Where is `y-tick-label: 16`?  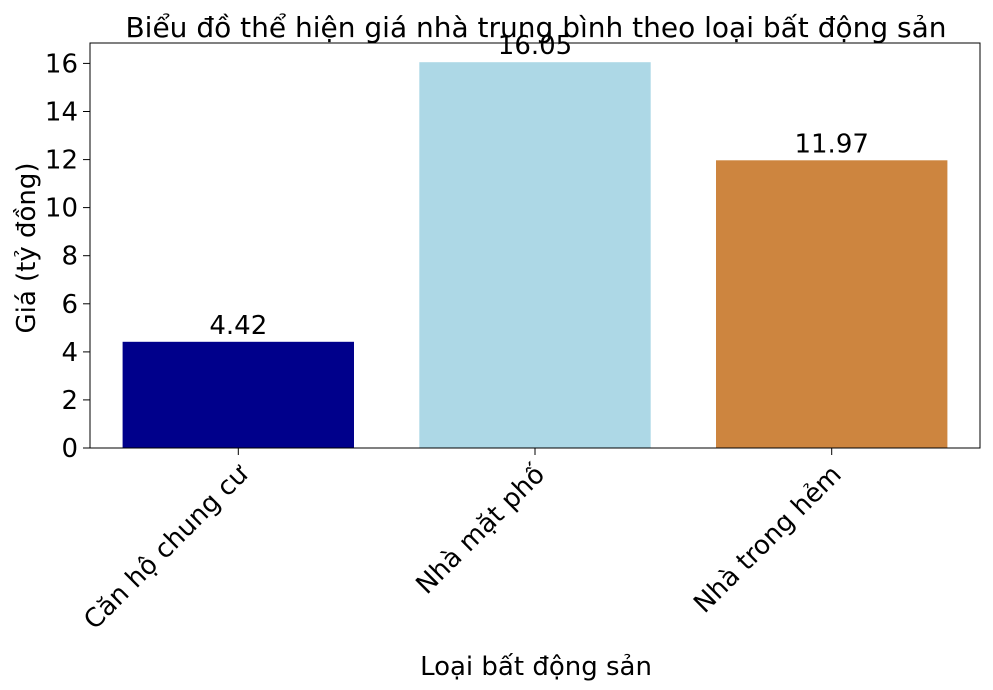
y-tick-label: 16 is located at coordinates (61, 64).